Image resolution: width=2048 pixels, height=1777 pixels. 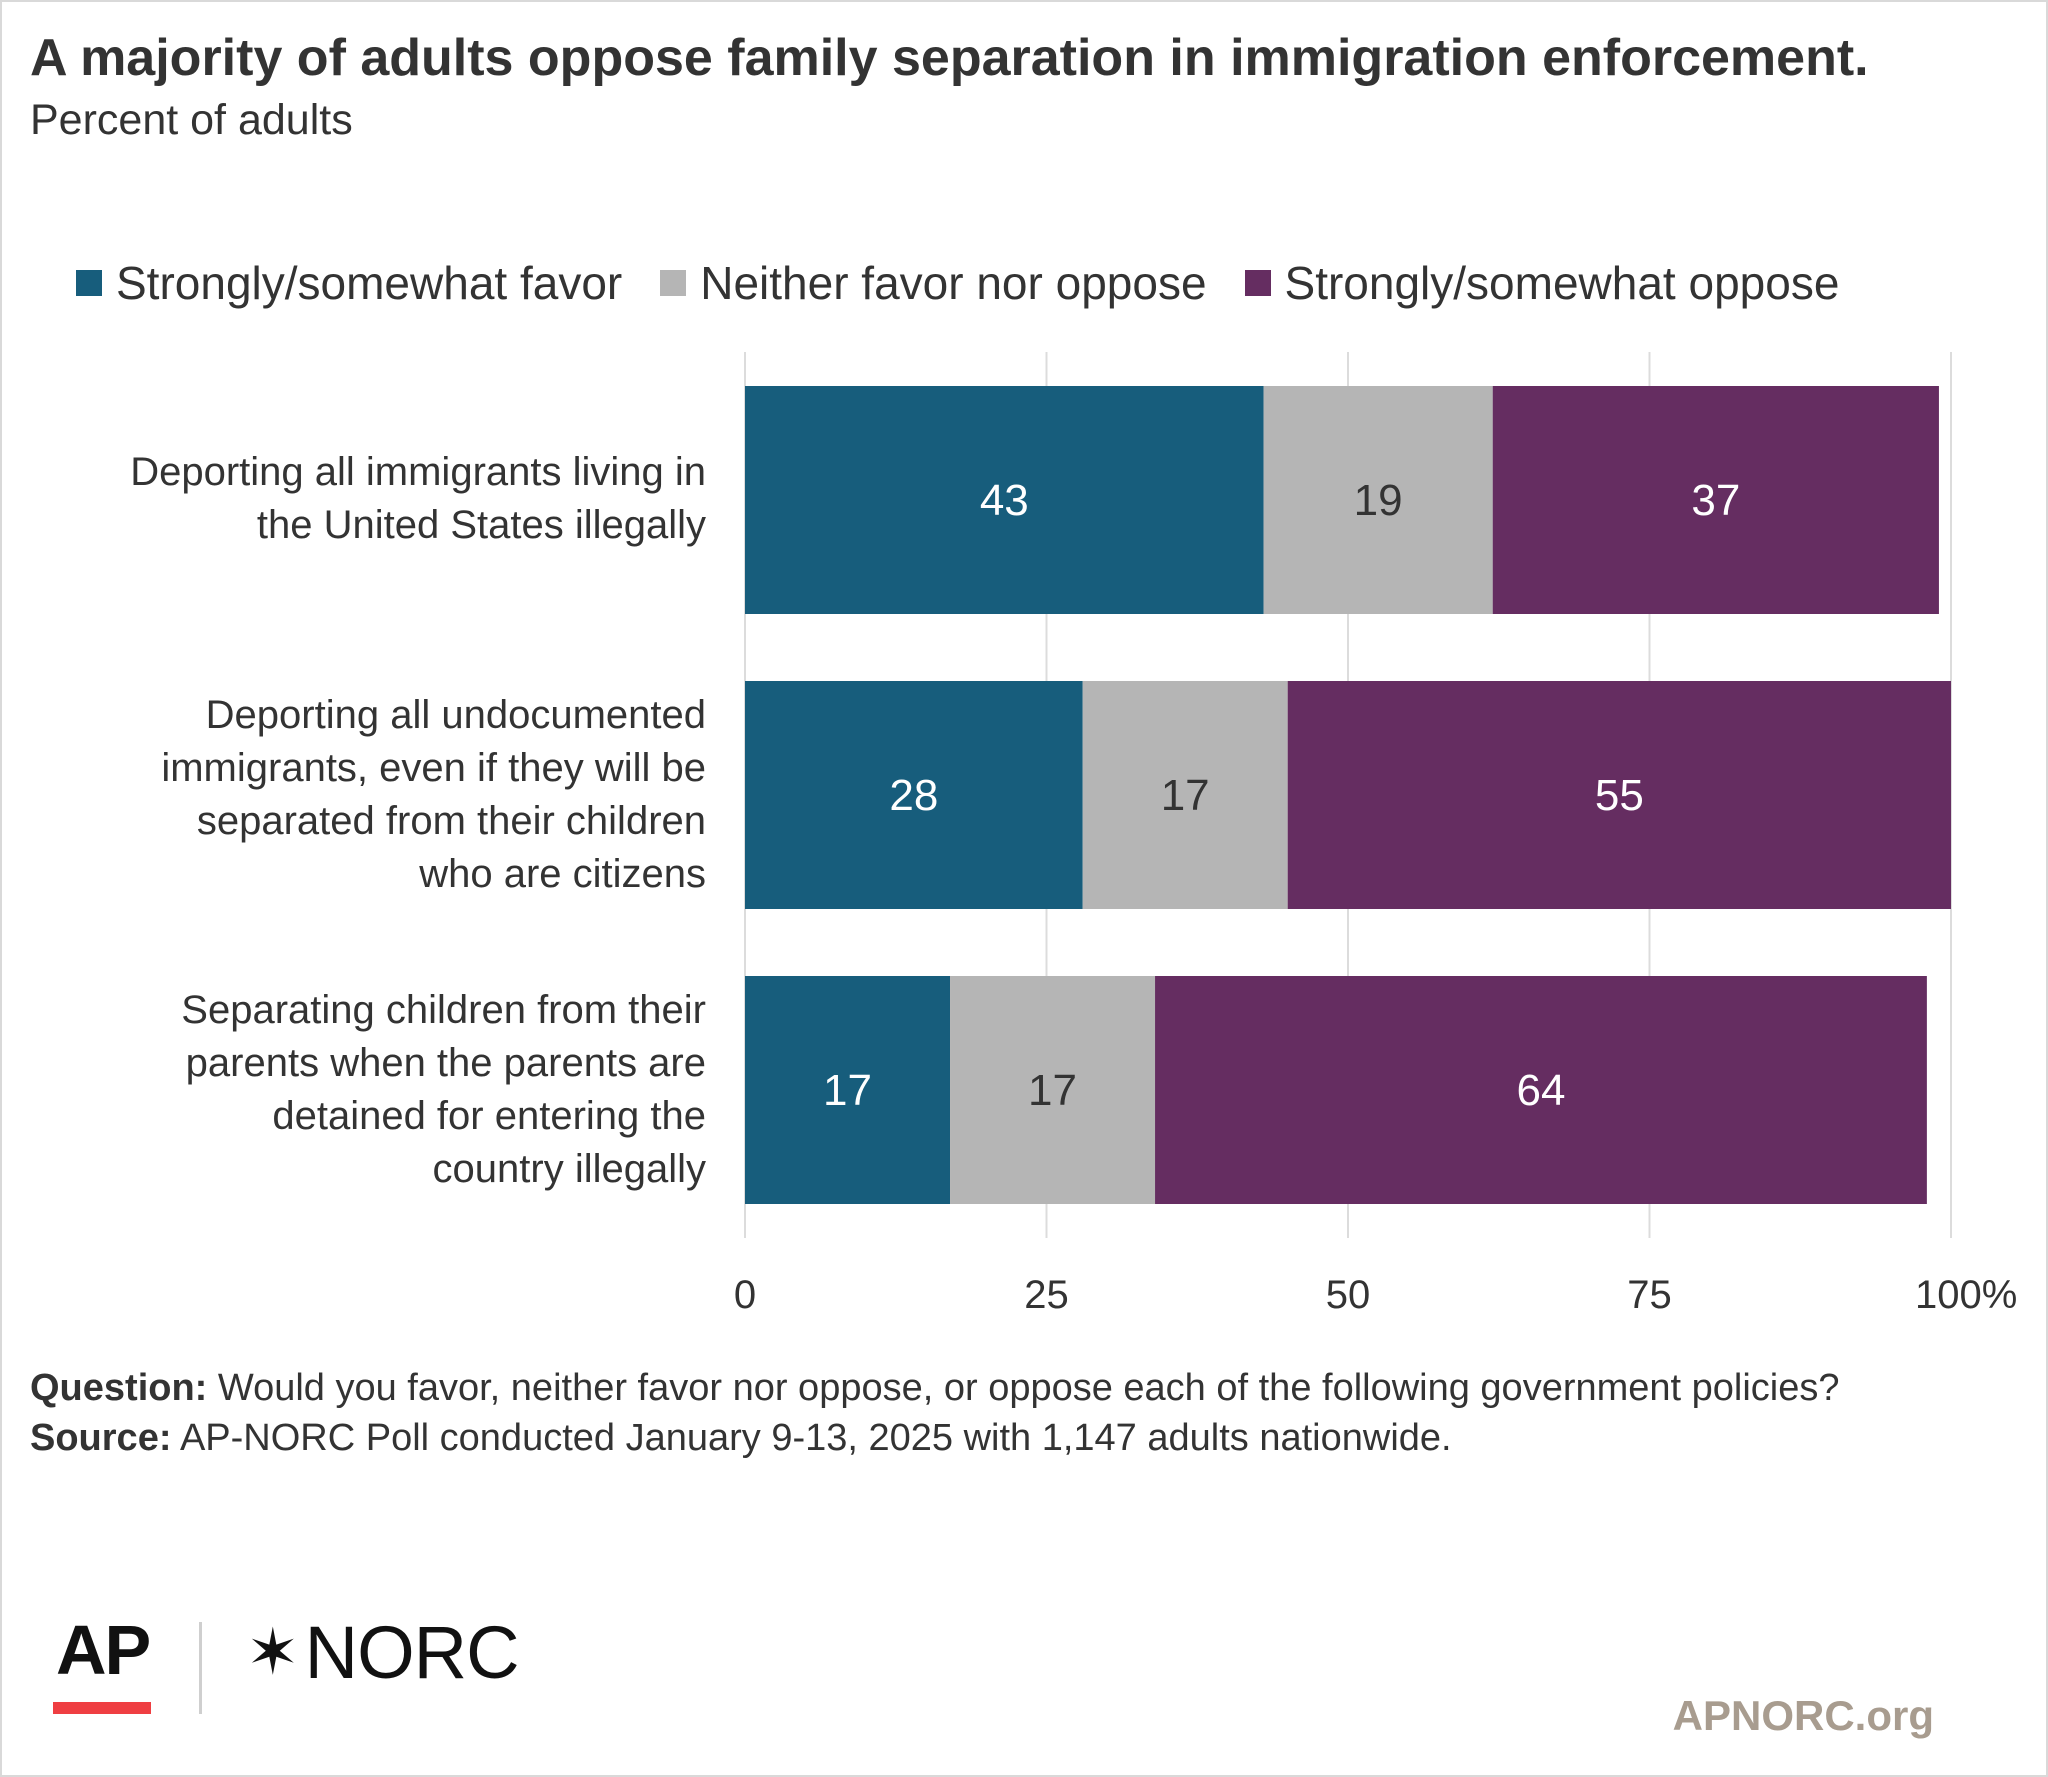 What do you see at coordinates (455, 715) in the screenshot?
I see `category-label-line: Deporting all undocumented` at bounding box center [455, 715].